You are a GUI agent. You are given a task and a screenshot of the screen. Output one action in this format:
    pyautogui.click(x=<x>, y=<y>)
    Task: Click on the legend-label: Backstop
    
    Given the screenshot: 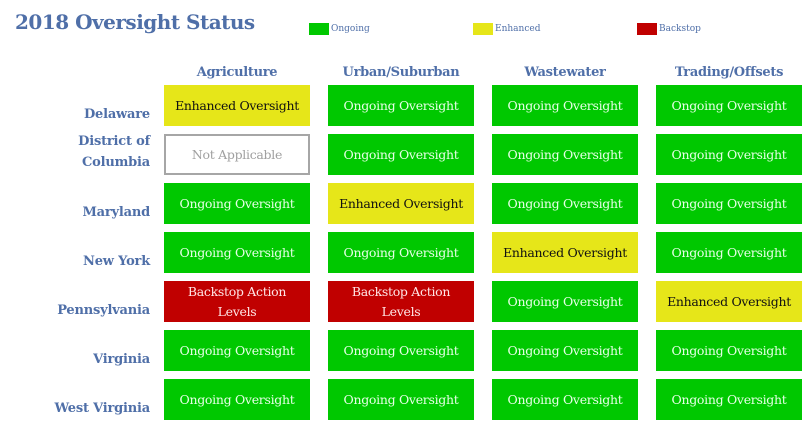 What is the action you would take?
    pyautogui.click(x=680, y=29)
    